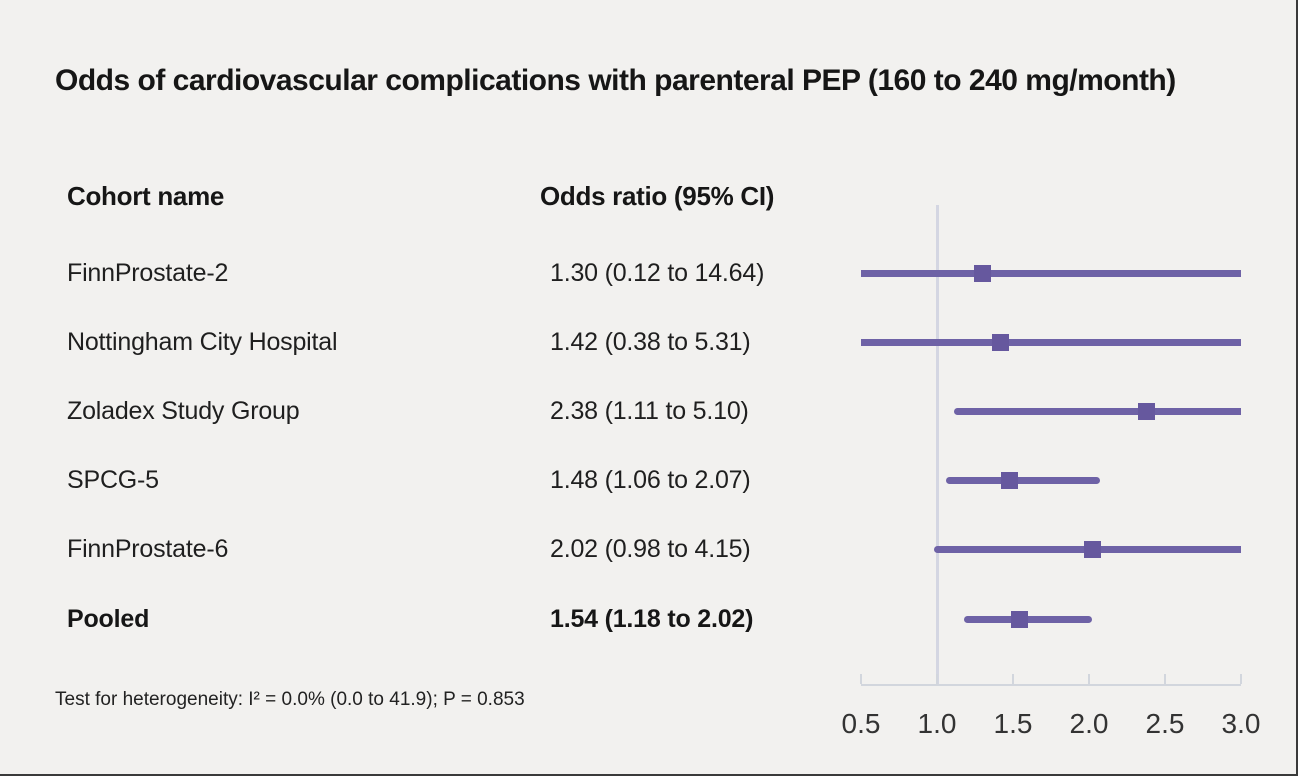 The image size is (1298, 776). I want to click on x-axis-tick-label: 0.5, so click(861, 723).